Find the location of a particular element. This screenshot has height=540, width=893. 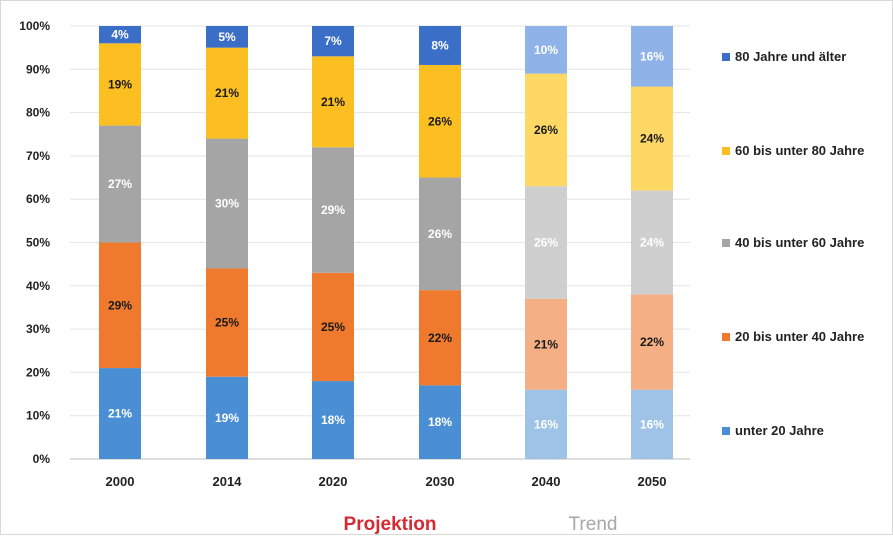

data-label: 25% is located at coordinates (227, 323).